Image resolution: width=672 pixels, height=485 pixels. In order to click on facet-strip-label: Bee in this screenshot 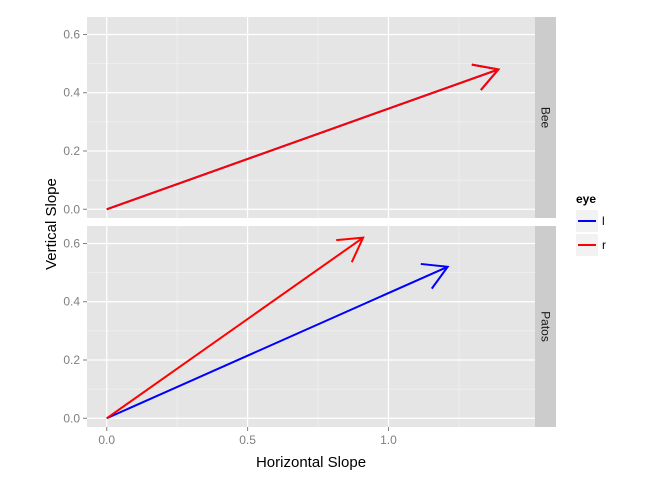, I will do `click(546, 118)`.